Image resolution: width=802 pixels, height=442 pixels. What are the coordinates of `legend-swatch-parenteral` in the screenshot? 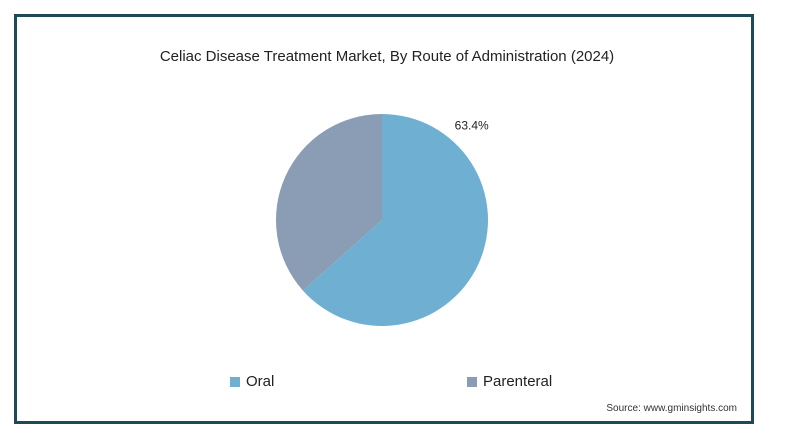 It's located at (472, 381).